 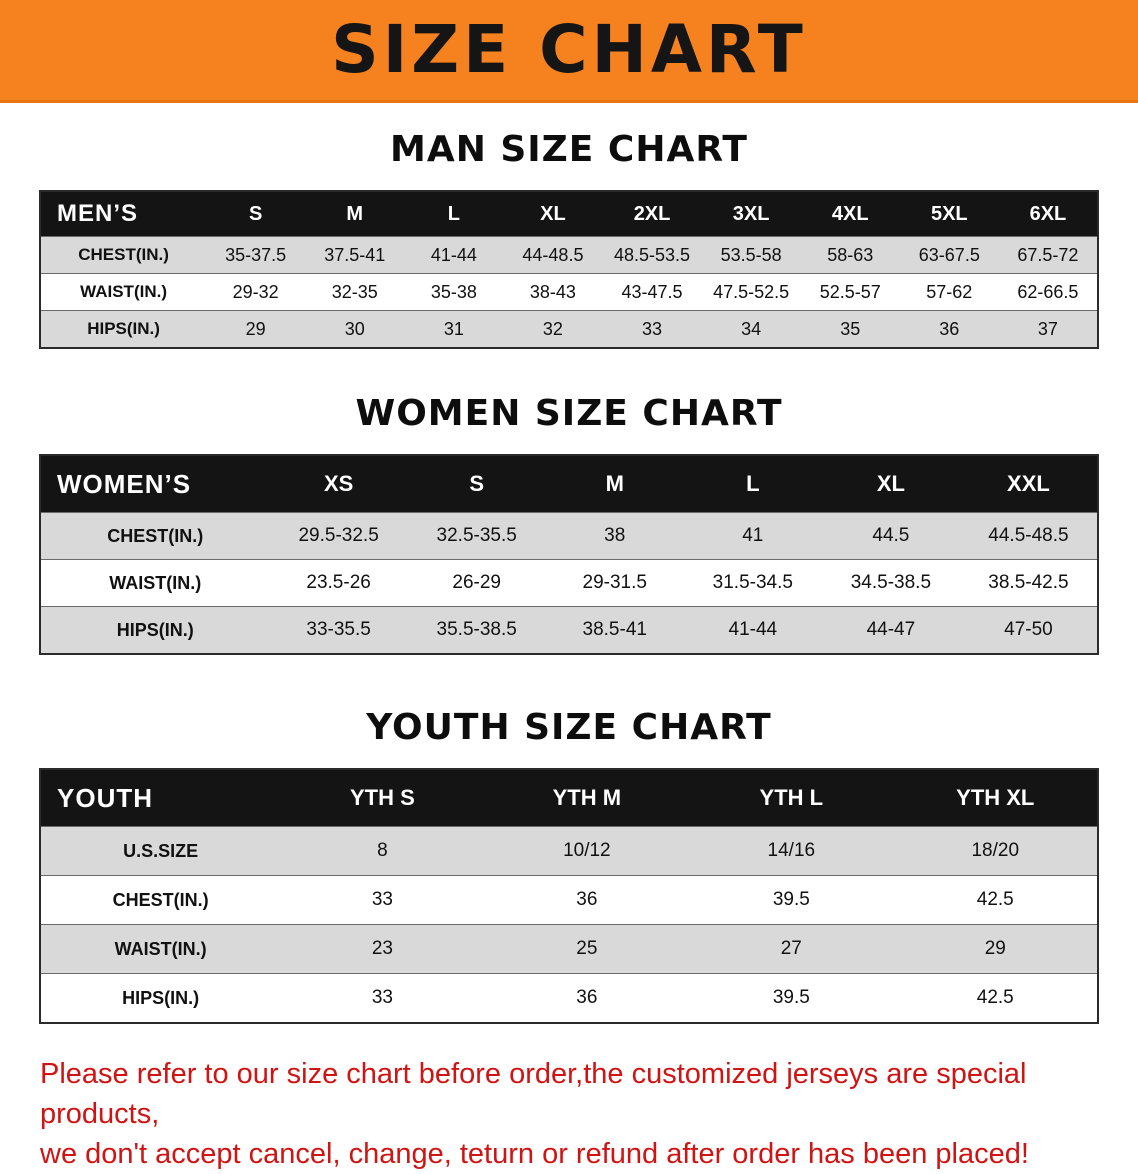 I want to click on size-value-cell: 58-63, so click(x=850, y=255).